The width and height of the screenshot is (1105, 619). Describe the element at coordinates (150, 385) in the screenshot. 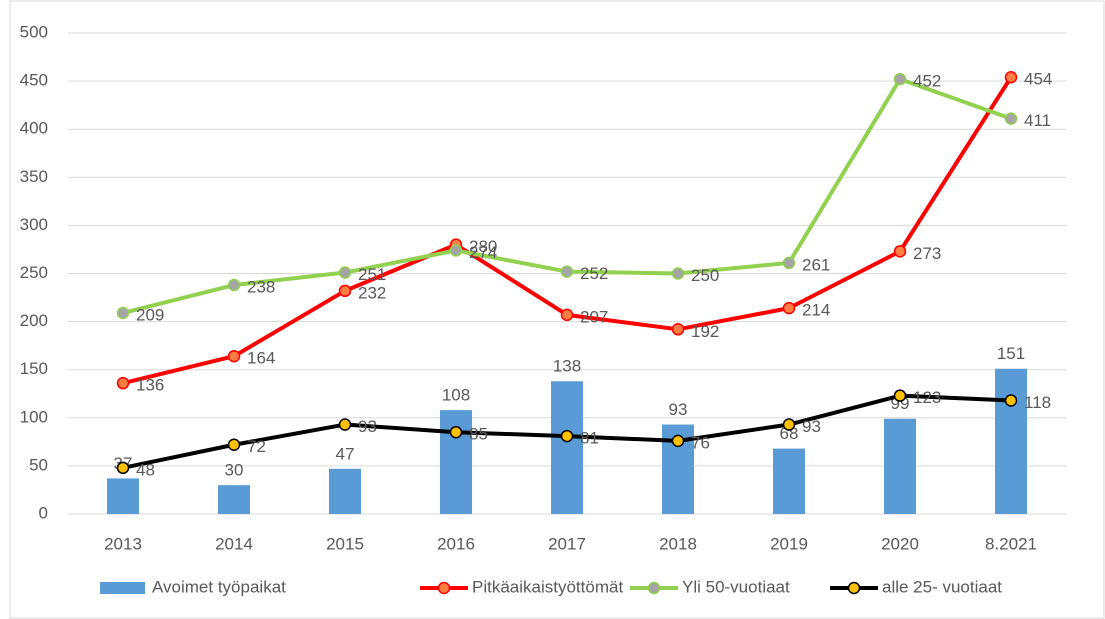

I see `data-label: 136` at that location.